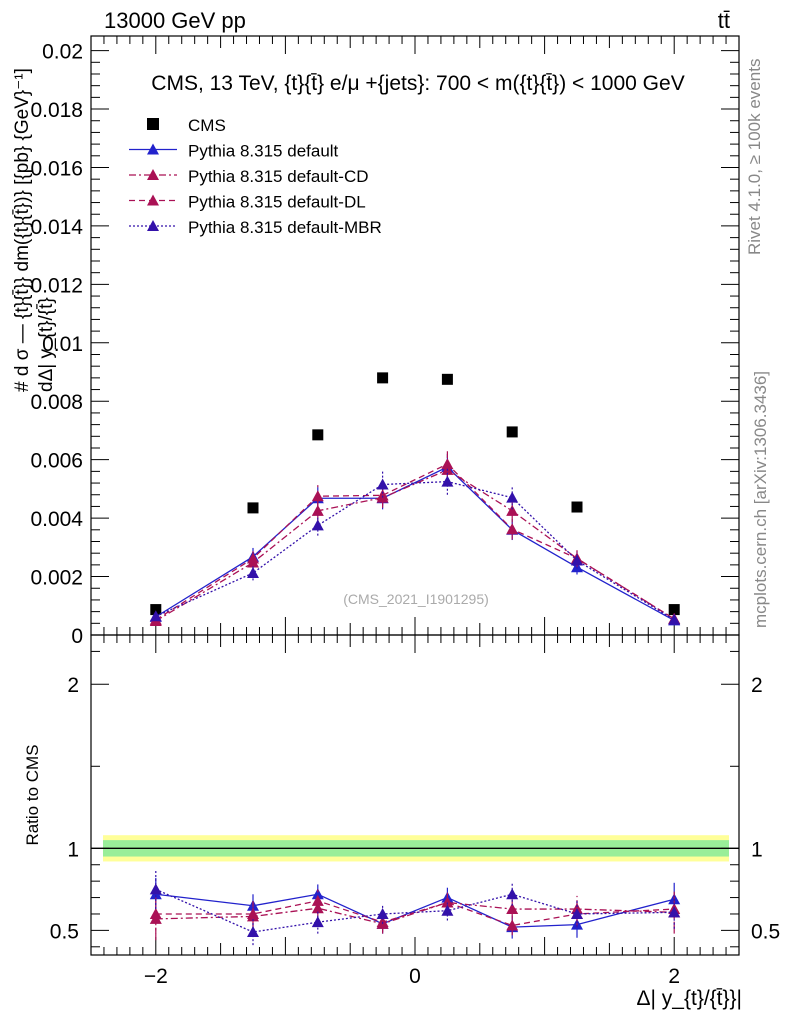 This screenshot has height=1024, width=786. I want to click on main-ytick-label: 0.004, so click(56, 519).